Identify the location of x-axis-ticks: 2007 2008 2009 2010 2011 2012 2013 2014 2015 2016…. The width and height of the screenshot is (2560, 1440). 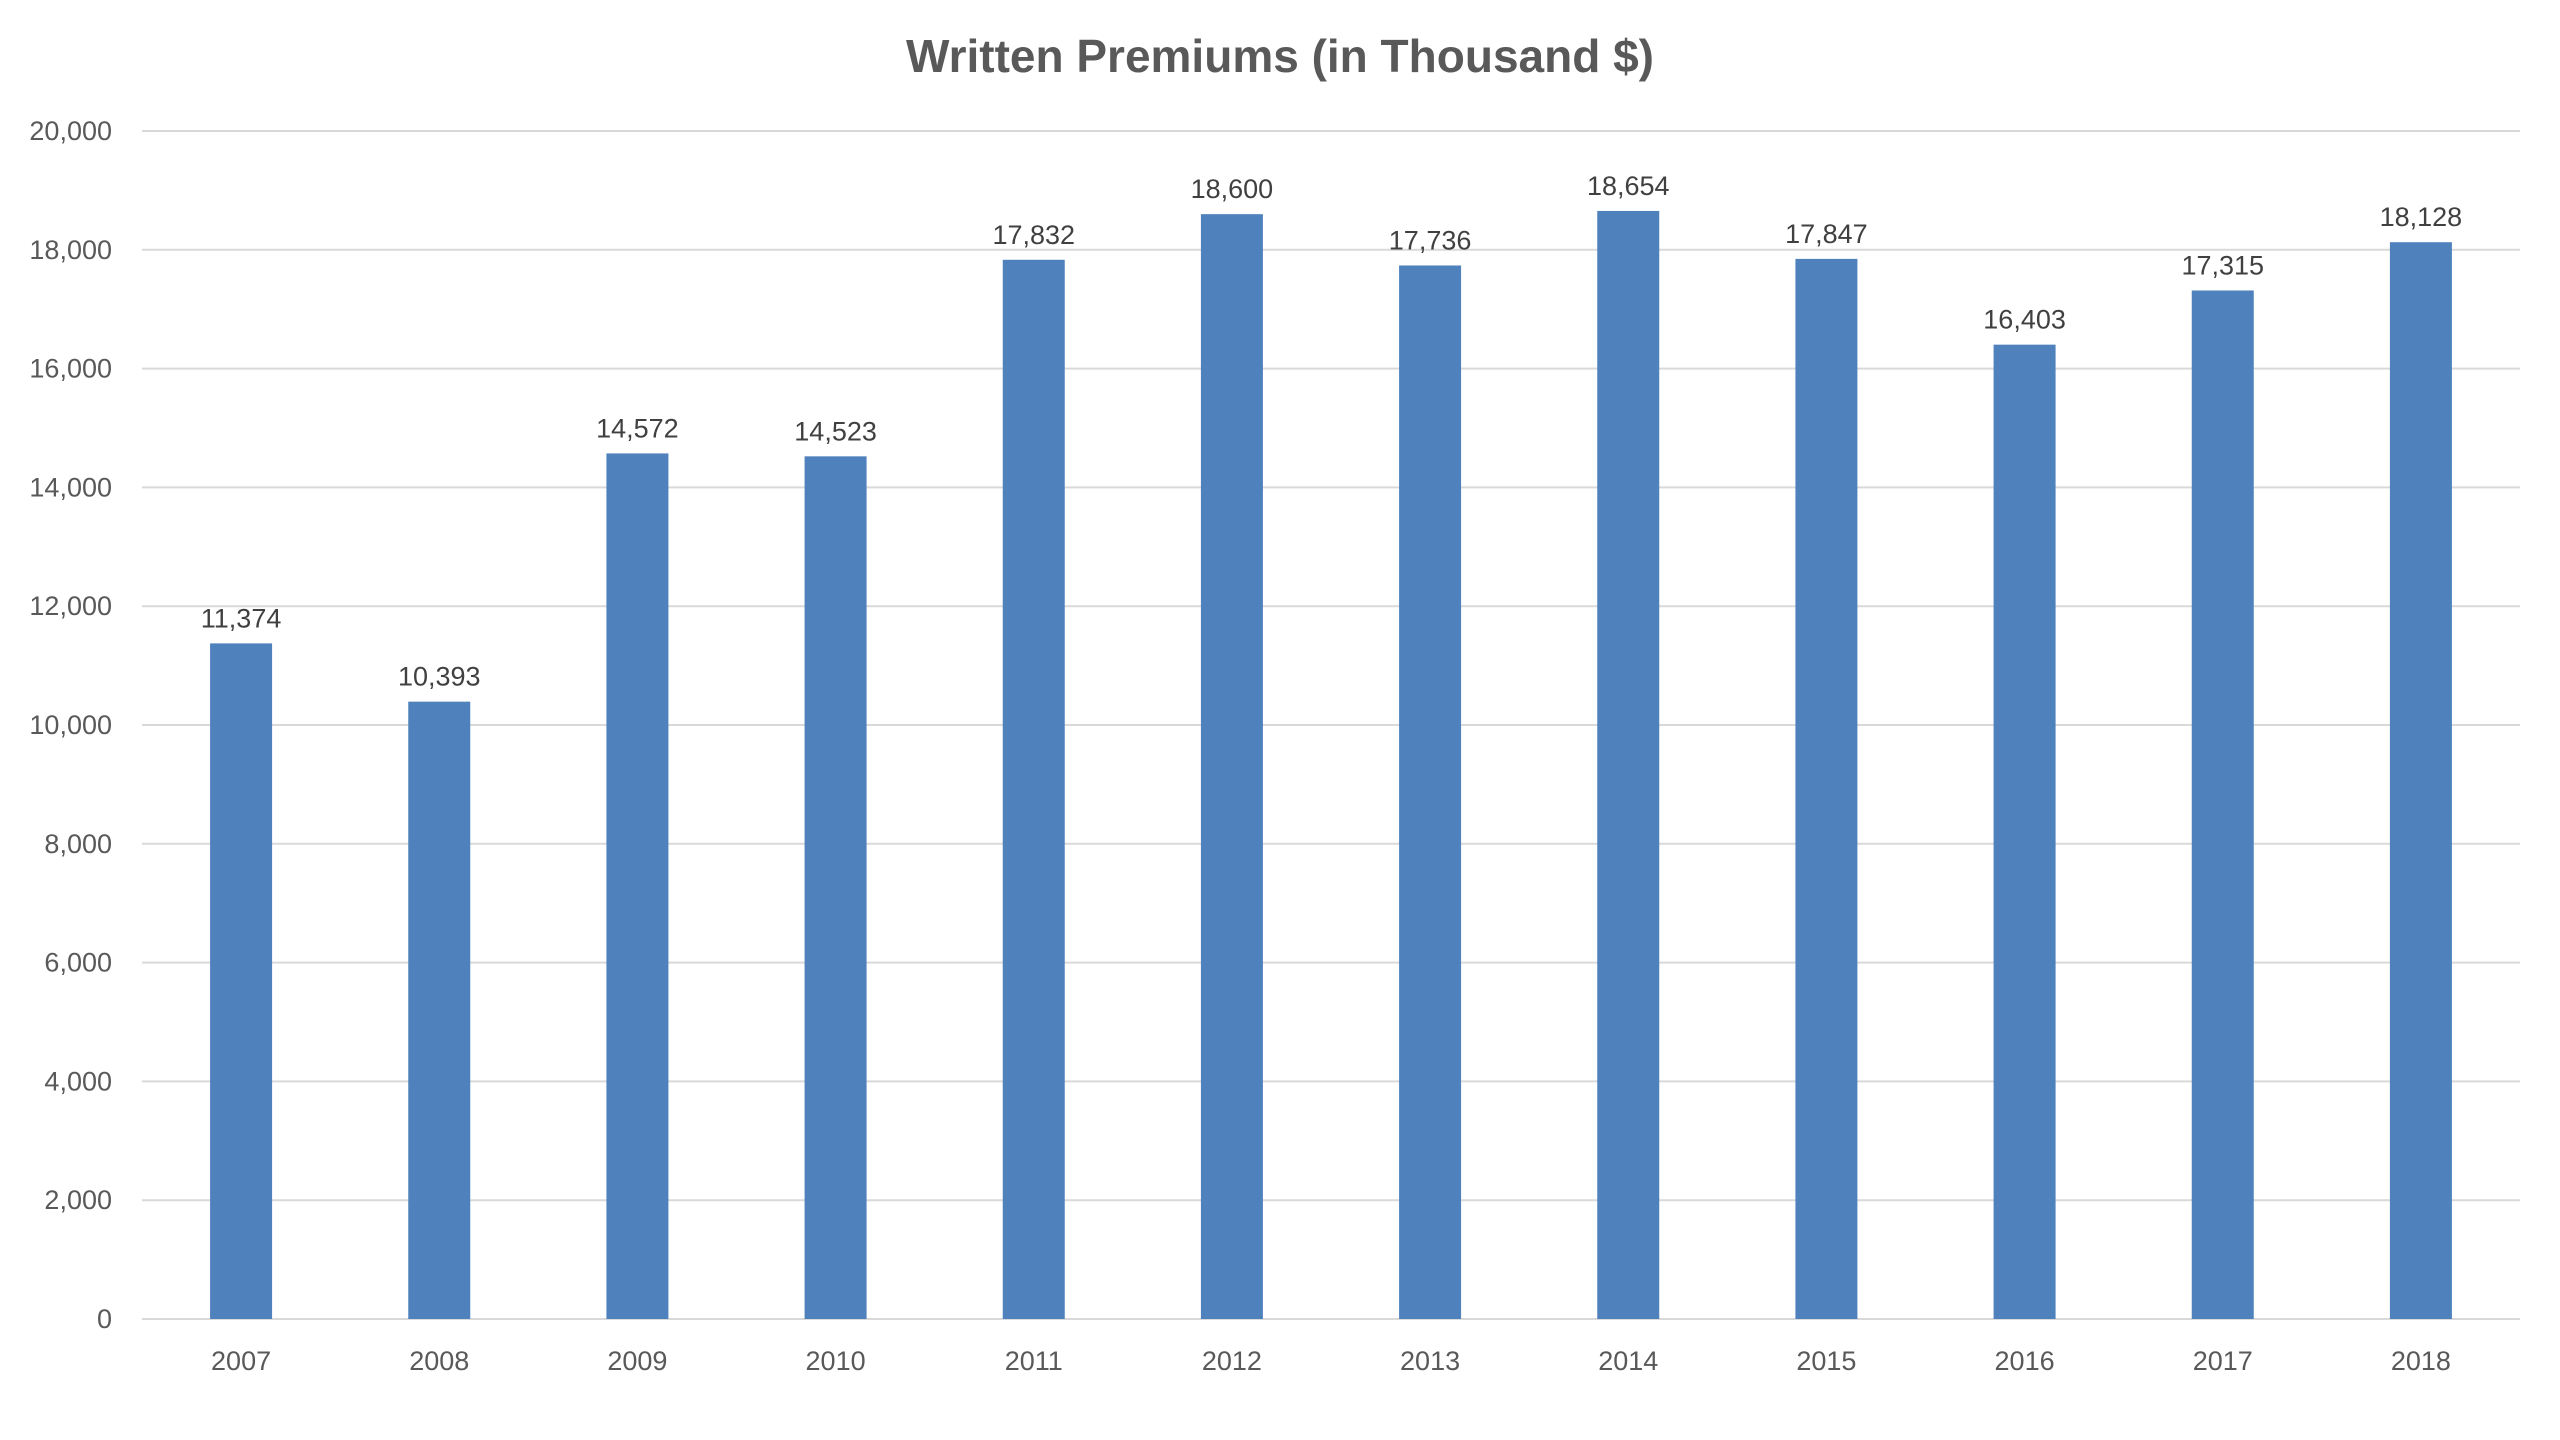
(1331, 1361).